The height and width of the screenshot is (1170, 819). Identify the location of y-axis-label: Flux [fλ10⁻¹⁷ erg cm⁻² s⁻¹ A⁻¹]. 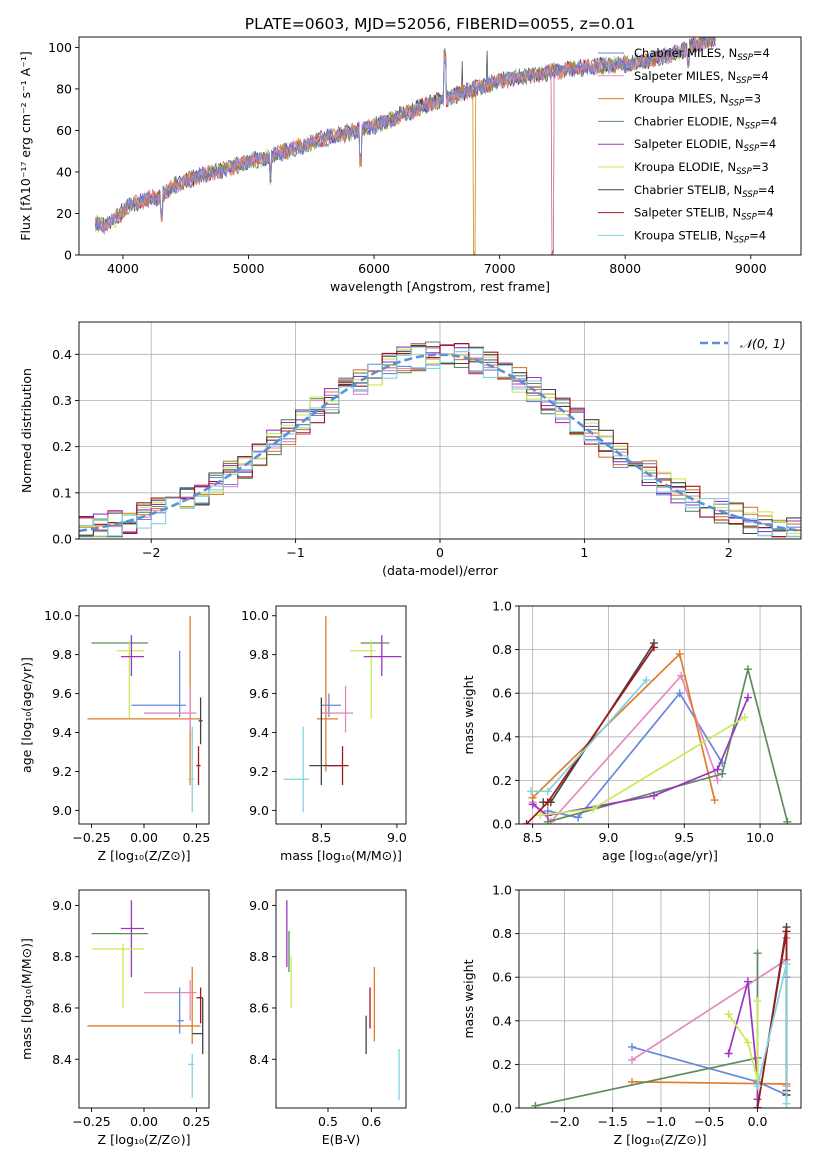
(25, 145).